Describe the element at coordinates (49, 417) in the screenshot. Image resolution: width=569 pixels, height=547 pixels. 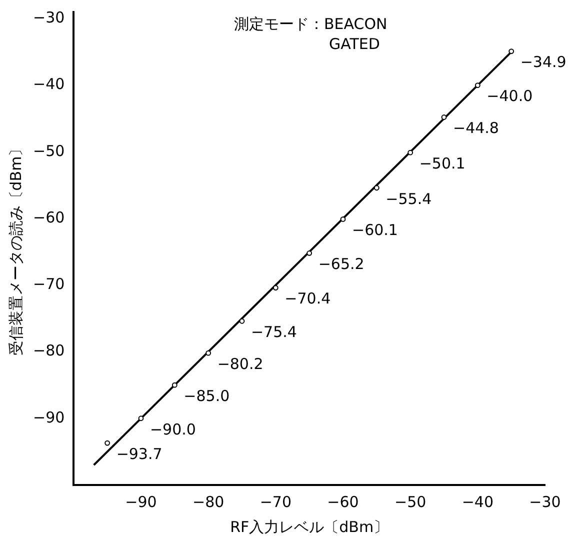
I see `y-tick-label: −90` at that location.